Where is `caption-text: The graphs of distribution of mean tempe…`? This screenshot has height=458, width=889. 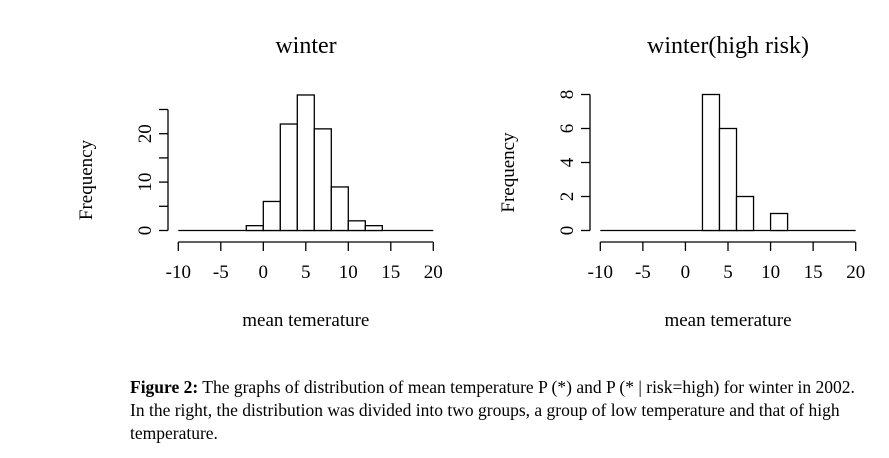 caption-text: The graphs of distribution of mean tempe… is located at coordinates (492, 410).